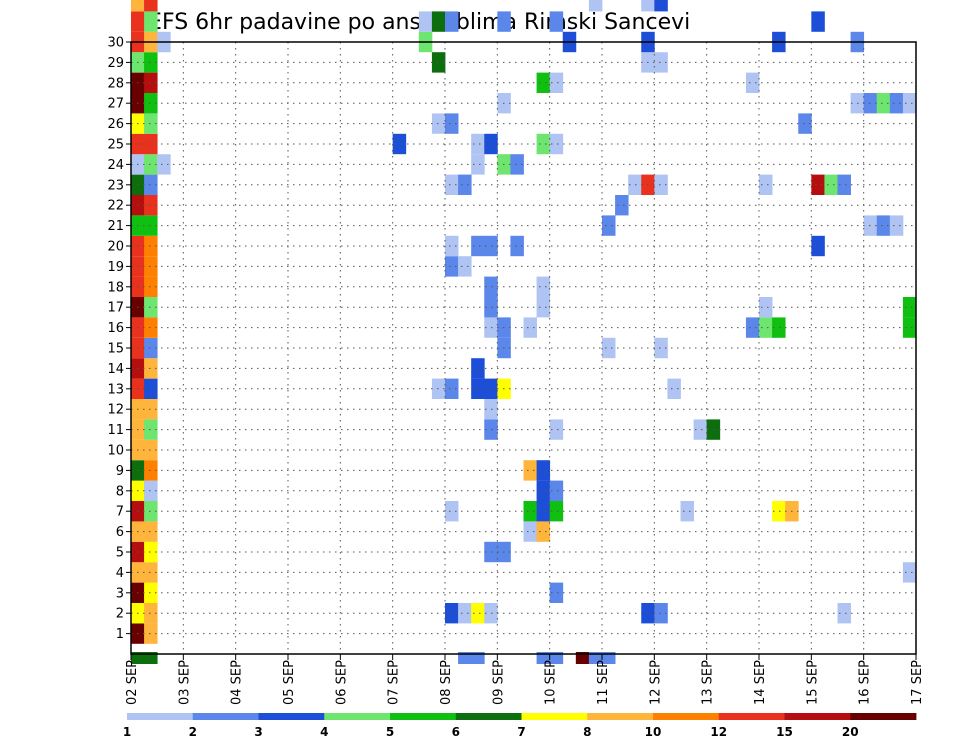 Image resolution: width=960 pixels, height=742 pixels. Describe the element at coordinates (132, 682) in the screenshot. I see `x-tick-label: 02 SEP` at that location.